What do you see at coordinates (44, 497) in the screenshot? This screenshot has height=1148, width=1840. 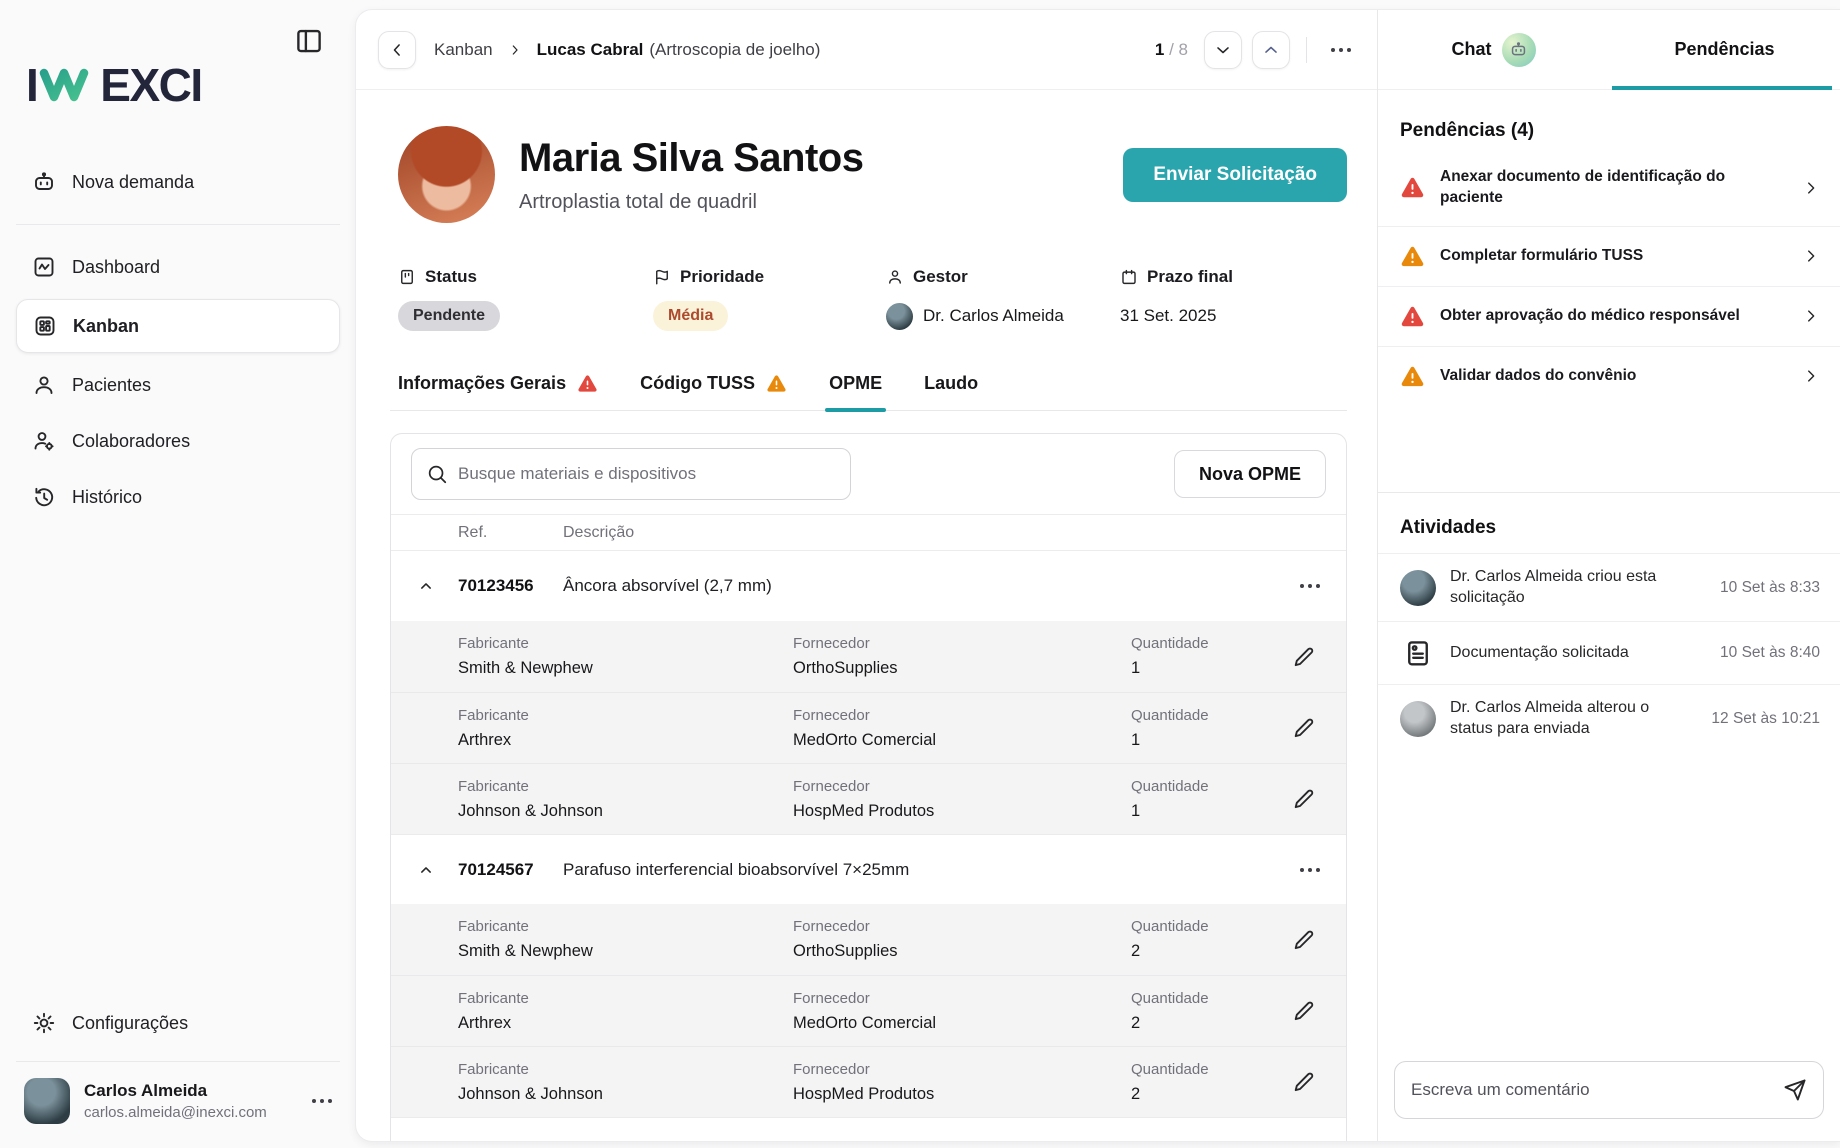 I see `history-icon` at bounding box center [44, 497].